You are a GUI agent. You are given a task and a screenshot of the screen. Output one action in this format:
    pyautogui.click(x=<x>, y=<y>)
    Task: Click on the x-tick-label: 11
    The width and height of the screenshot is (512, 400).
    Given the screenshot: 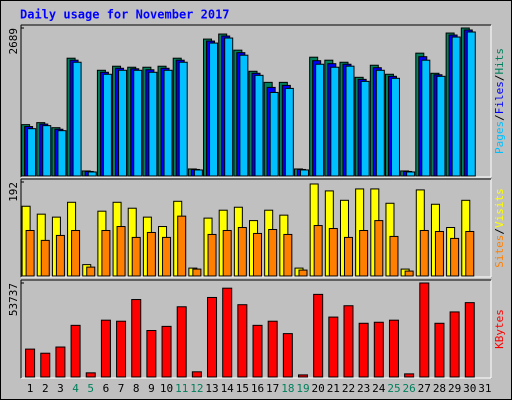 What is the action you would take?
    pyautogui.click(x=181, y=388)
    